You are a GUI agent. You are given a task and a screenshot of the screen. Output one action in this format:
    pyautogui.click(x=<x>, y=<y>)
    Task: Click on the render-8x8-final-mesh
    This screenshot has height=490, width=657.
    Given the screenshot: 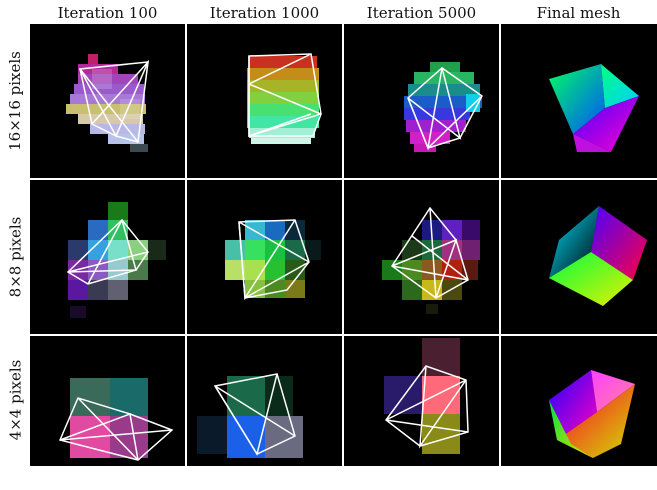 What is the action you would take?
    pyautogui.click(x=598, y=256)
    